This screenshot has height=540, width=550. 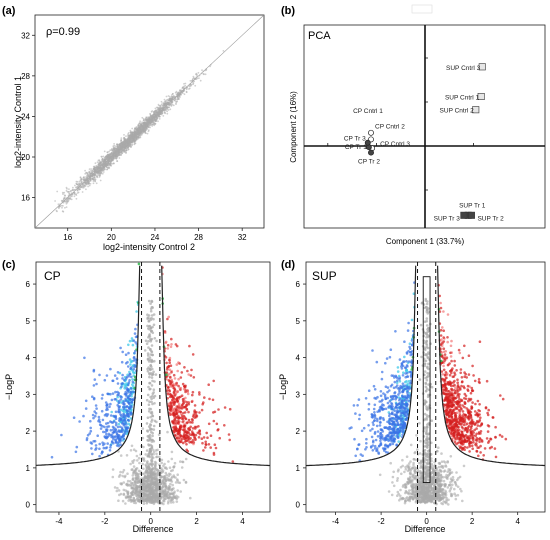 I want to click on panel-a-x-ticks: 16 20 24 28 32, so click(x=155, y=235).